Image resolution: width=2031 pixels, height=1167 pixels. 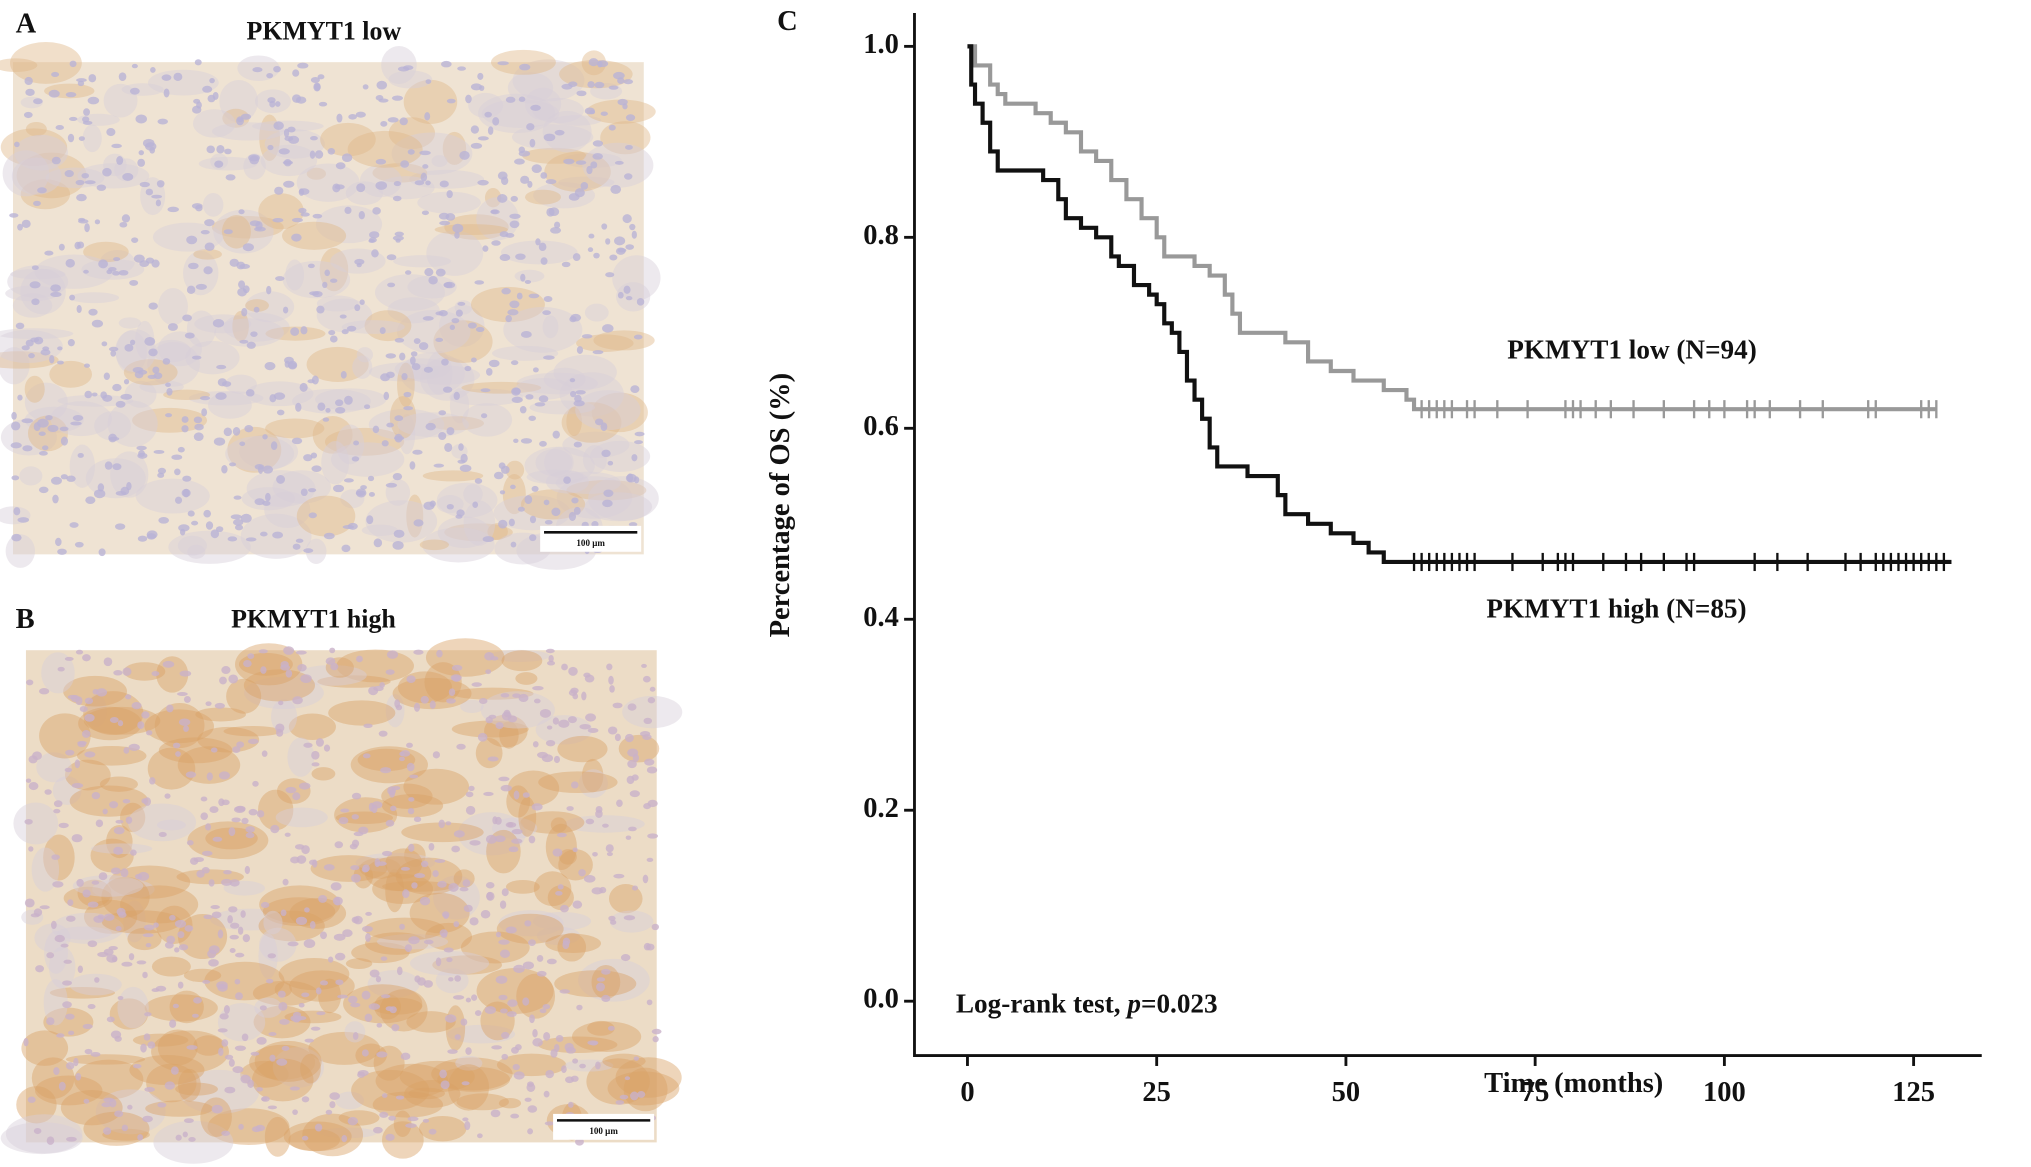 I want to click on annotation-text: =0.023, so click(x=1179, y=1004).